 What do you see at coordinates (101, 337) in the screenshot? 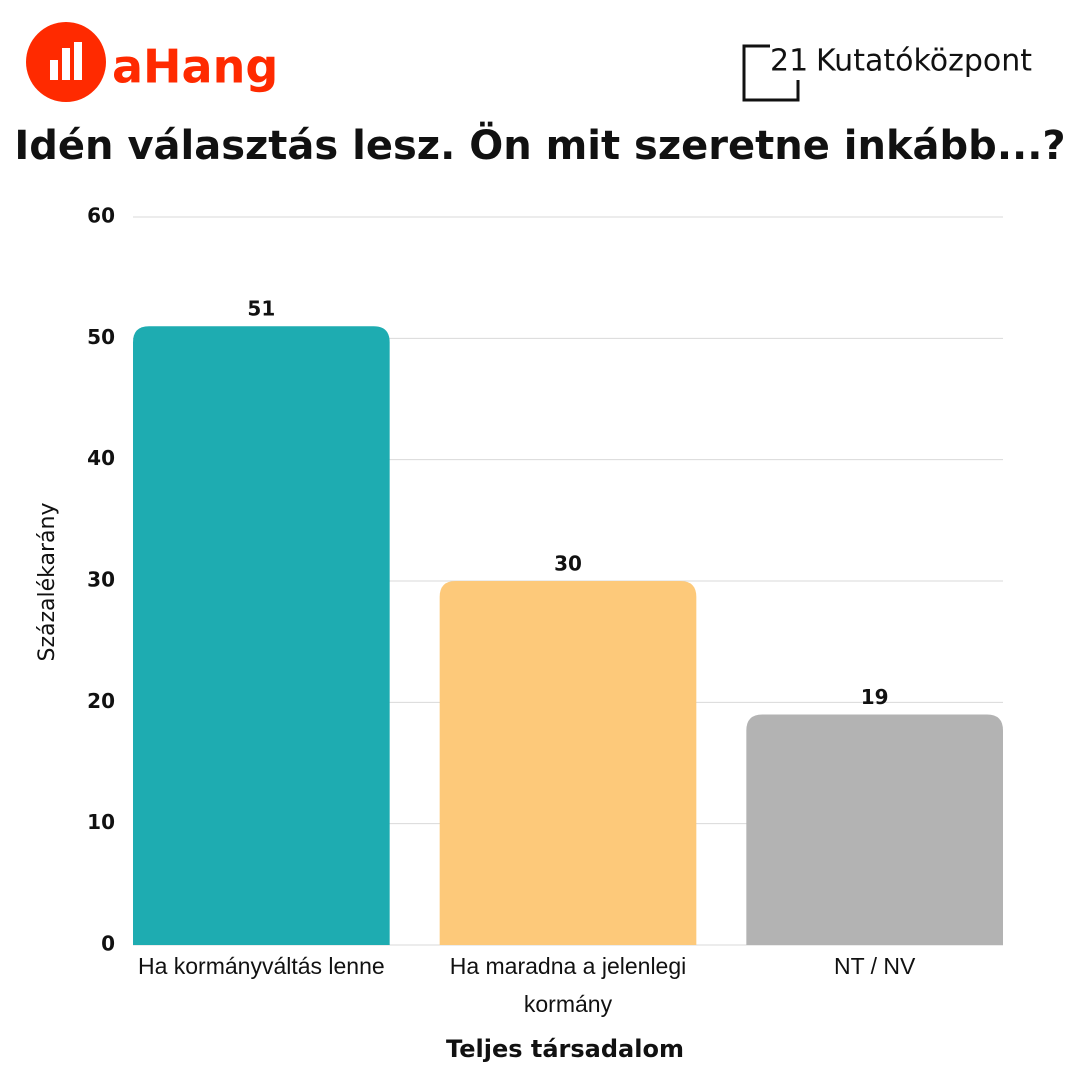
I see `y-tick-label: 50` at bounding box center [101, 337].